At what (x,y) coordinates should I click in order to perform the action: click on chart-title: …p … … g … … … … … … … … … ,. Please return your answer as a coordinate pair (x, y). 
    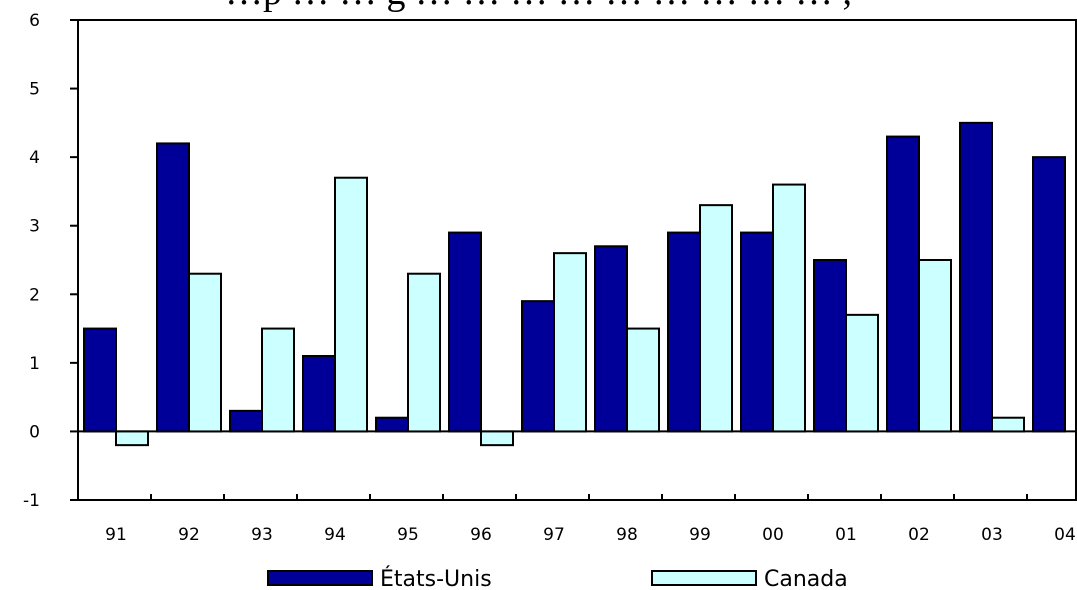
    Looking at the image, I should click on (538, 6).